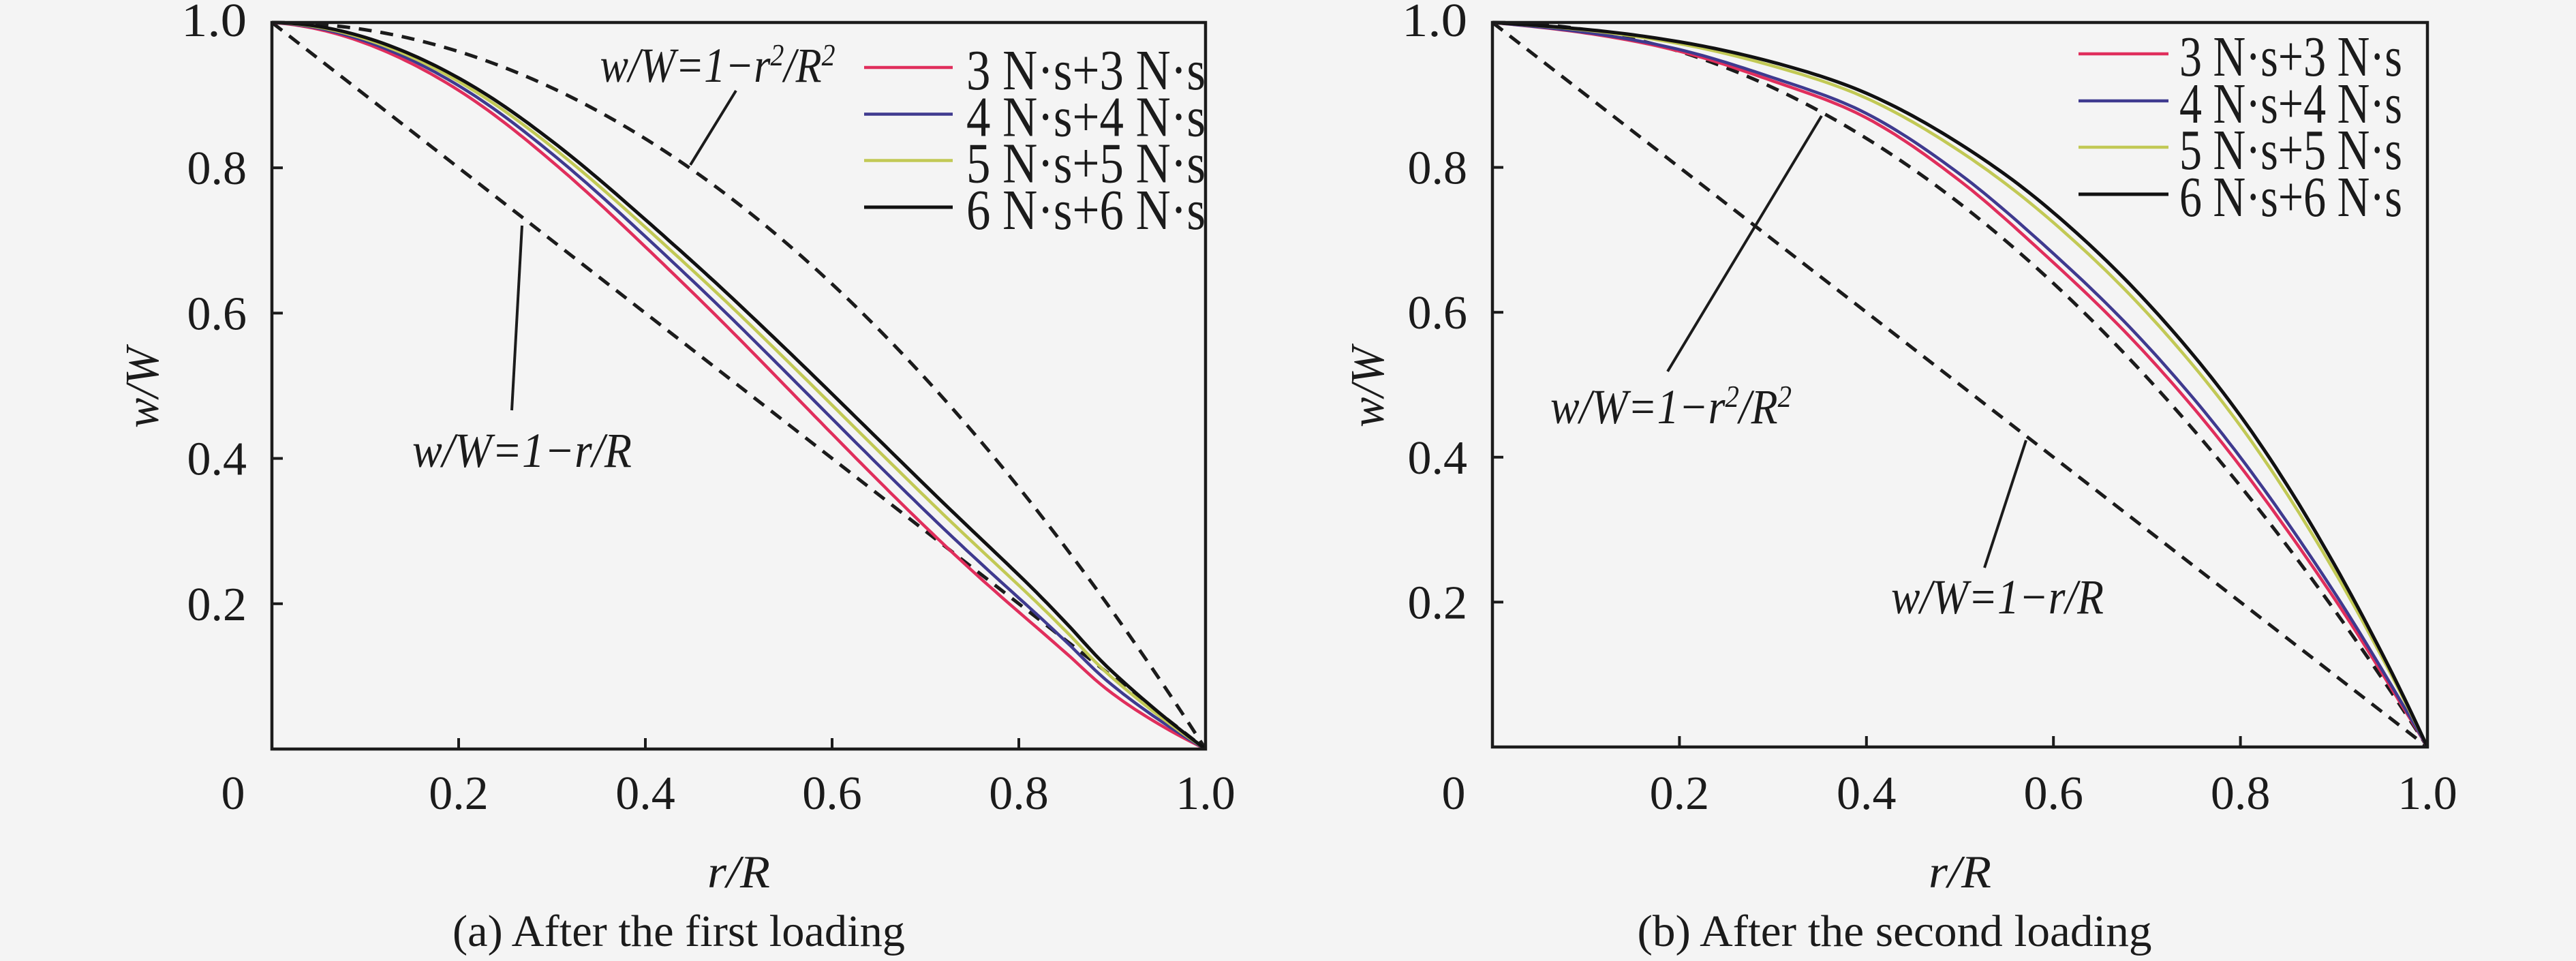 Image resolution: width=2576 pixels, height=961 pixels. Describe the element at coordinates (1895, 931) in the screenshot. I see `svg-text: (b) After the second loading` at that location.